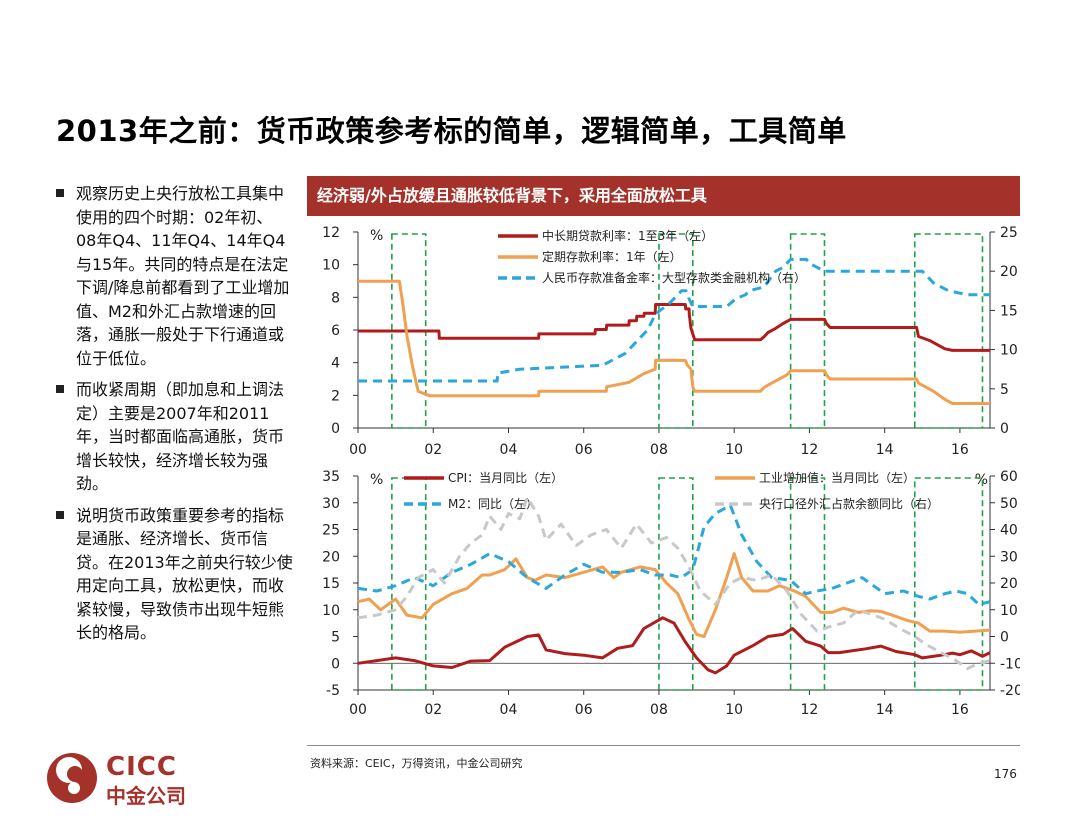  What do you see at coordinates (1004, 390) in the screenshot?
I see `right-tick-label: 5` at bounding box center [1004, 390].